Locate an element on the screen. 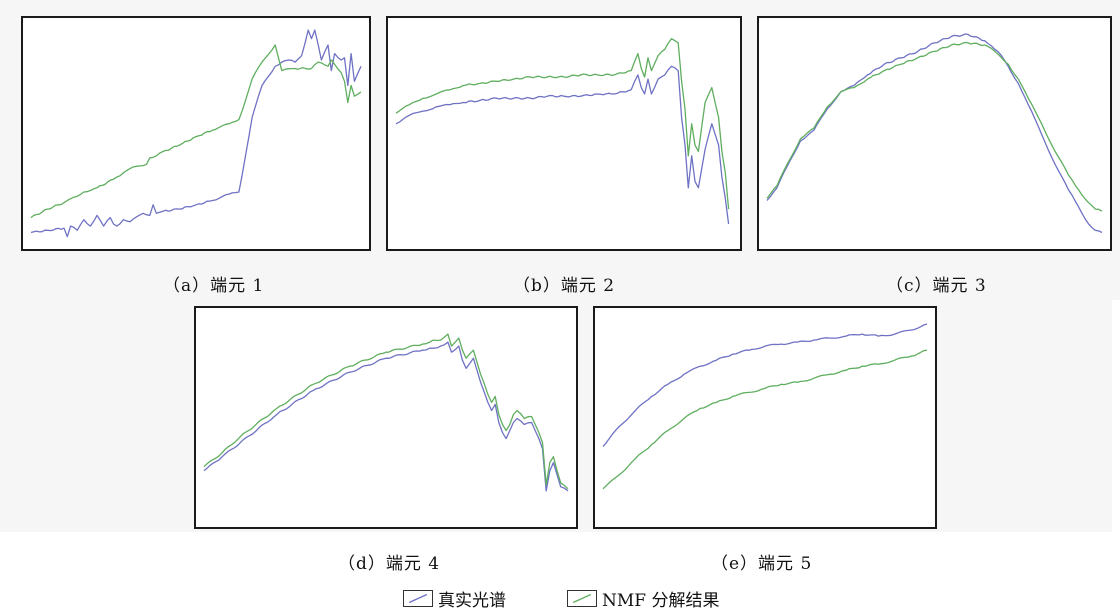 The height and width of the screenshot is (612, 1120). chart-caption-5: （e）端元 5 is located at coordinates (762, 564).